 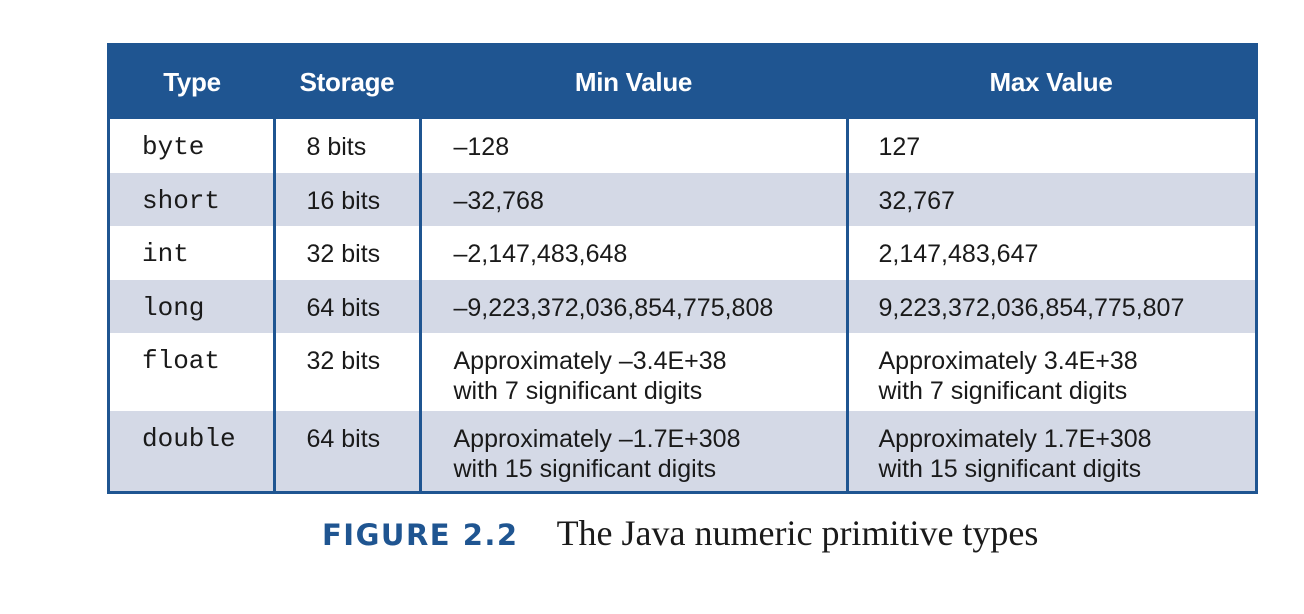 I want to click on table-row: short 16 bits –32,768 32,767, so click(x=682, y=199).